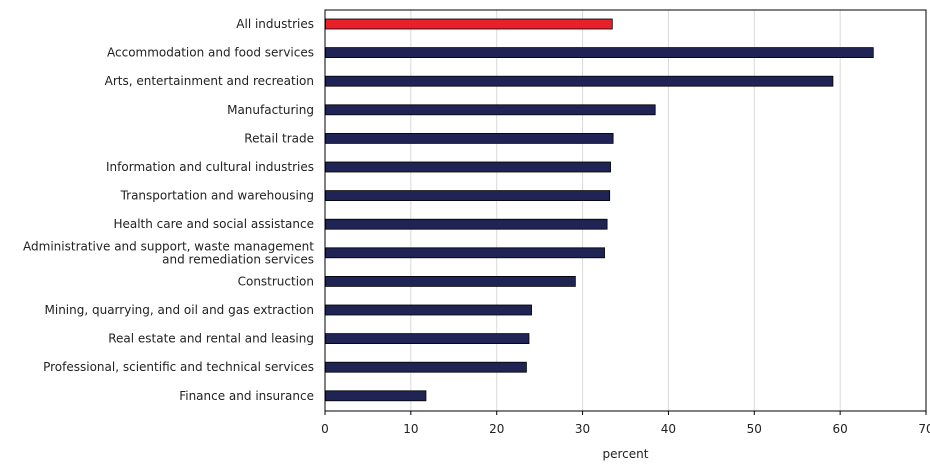 The width and height of the screenshot is (930, 466). I want to click on x-axis-label: percent, so click(626, 454).